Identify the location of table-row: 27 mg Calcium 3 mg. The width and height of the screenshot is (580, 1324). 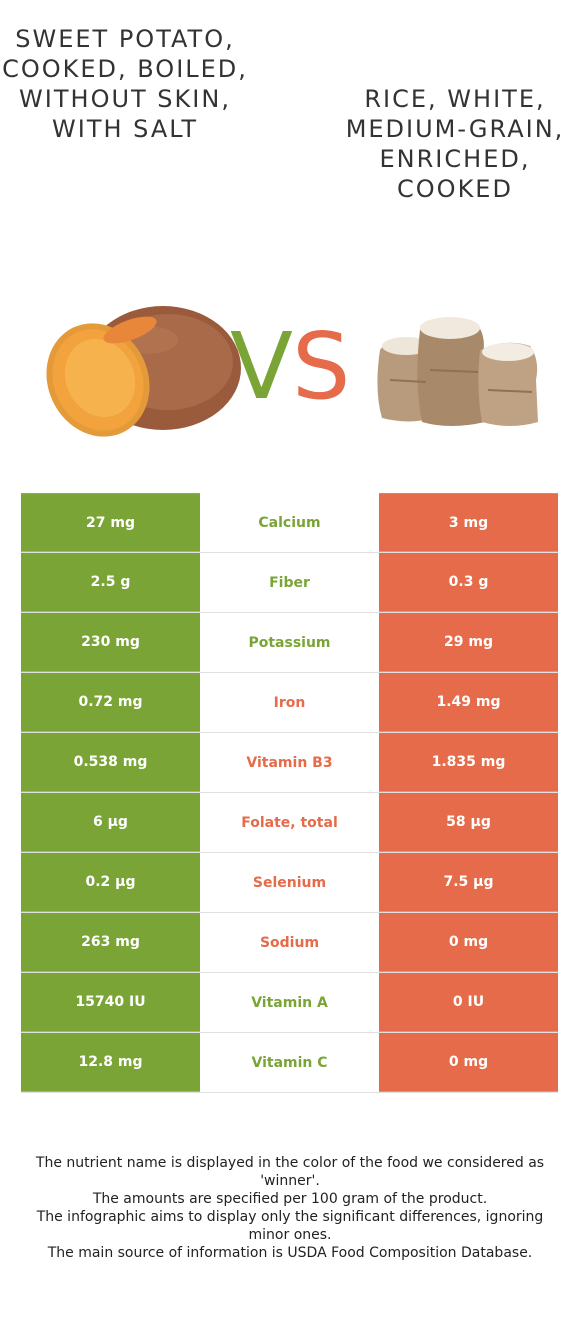
(289, 523).